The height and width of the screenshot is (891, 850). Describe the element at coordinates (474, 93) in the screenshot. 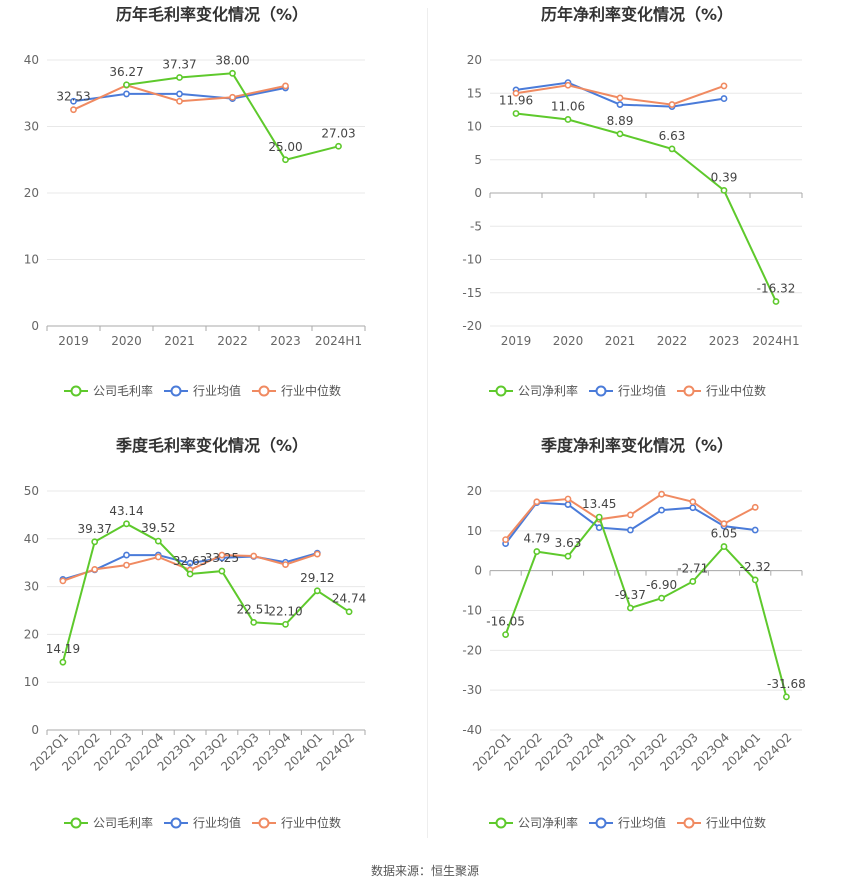

I see `y-tick-label: 15` at that location.